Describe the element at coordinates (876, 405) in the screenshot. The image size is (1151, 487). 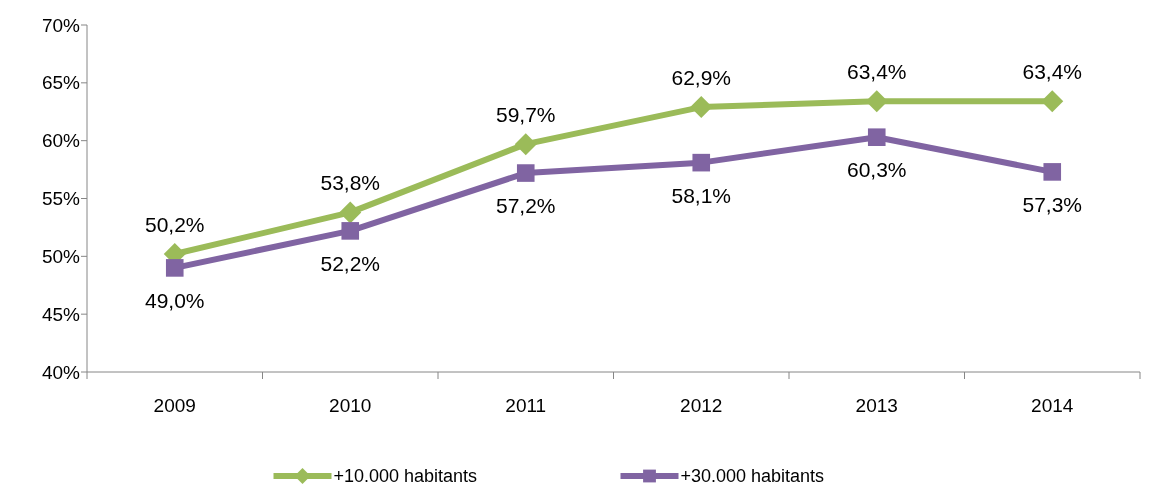
I see `x-tick-label: 2013` at that location.